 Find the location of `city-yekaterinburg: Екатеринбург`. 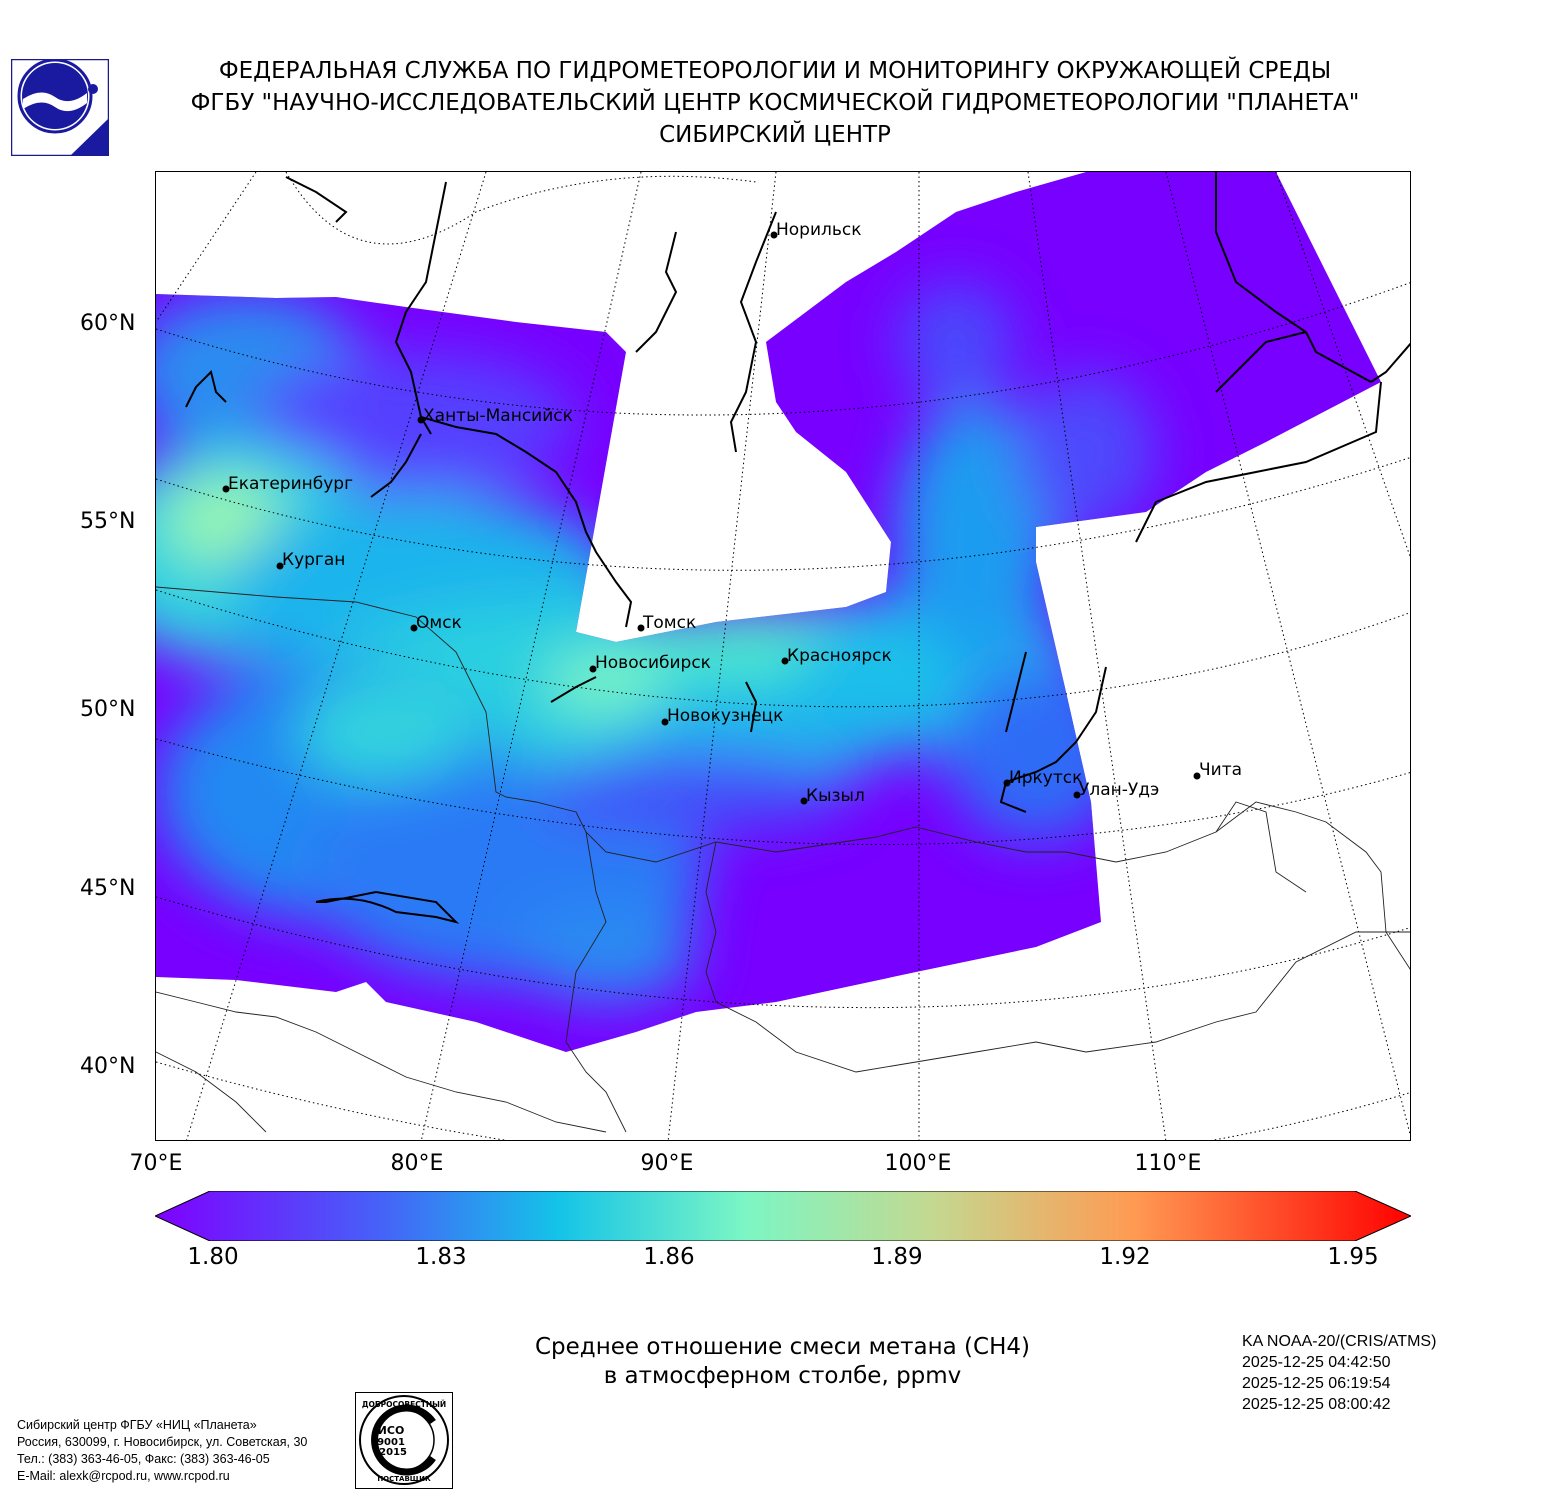

city-yekaterinburg: Екатеринбург is located at coordinates (287, 484).